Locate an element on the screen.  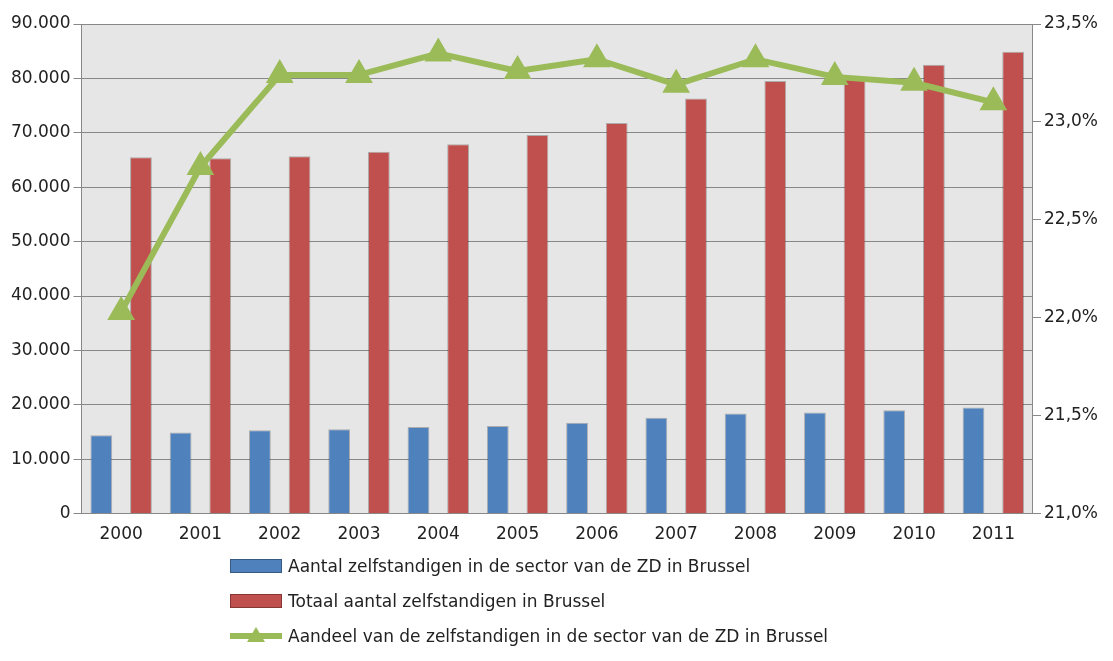
legend-label: Totaal aantal zelfstandigen in Brussel is located at coordinates (447, 600).